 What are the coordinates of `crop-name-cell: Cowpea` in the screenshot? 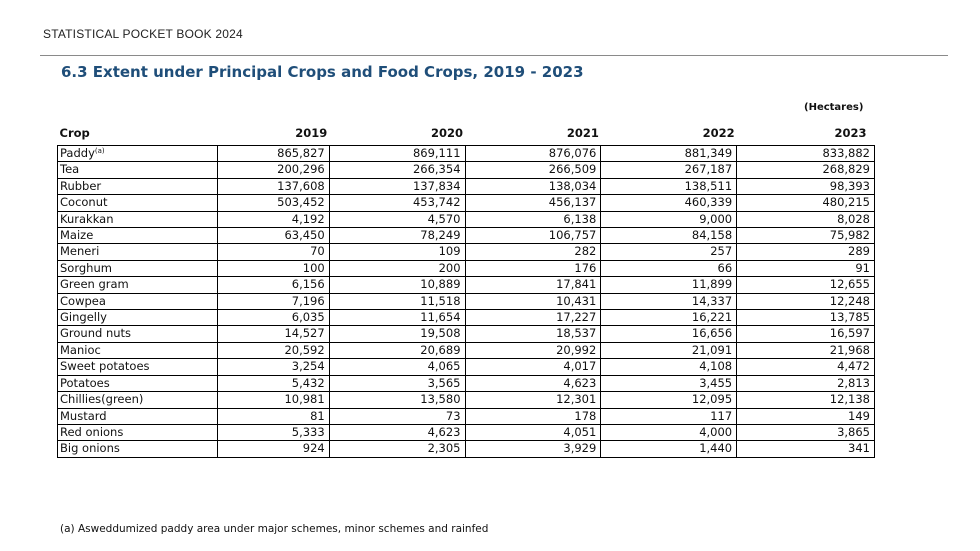 It's located at (137, 302).